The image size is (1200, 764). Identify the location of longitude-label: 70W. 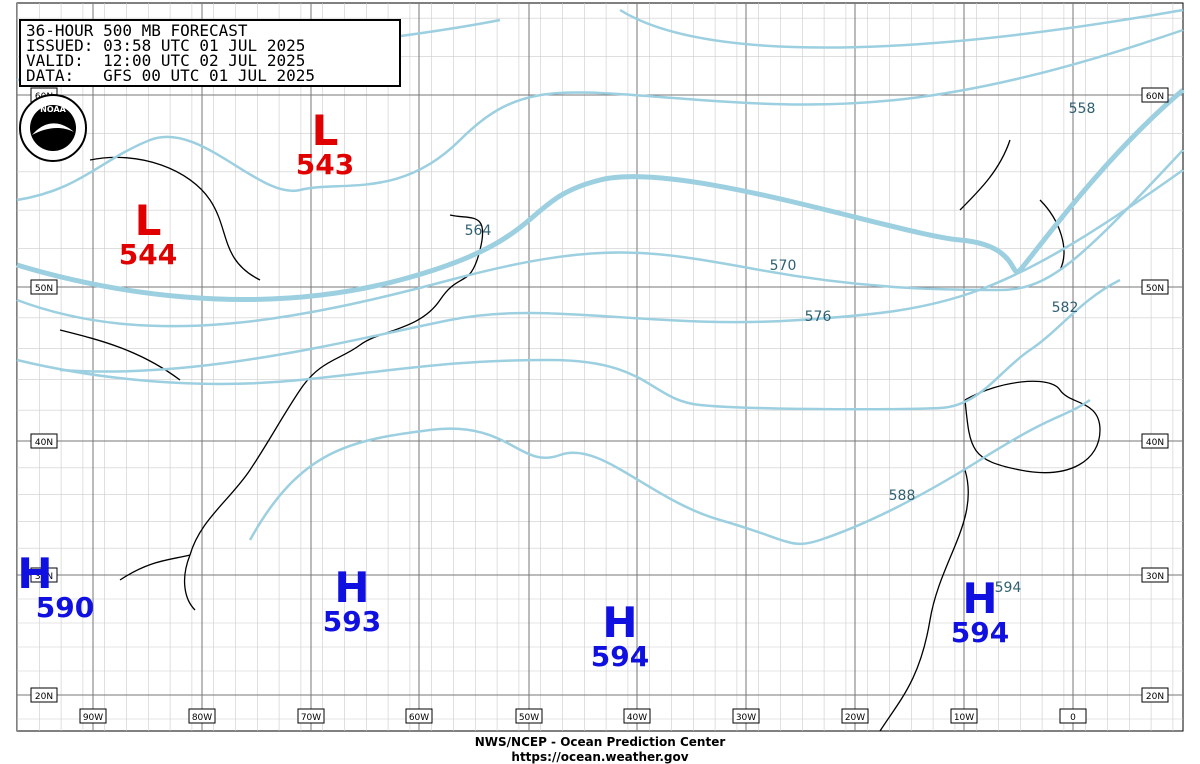
(311, 718).